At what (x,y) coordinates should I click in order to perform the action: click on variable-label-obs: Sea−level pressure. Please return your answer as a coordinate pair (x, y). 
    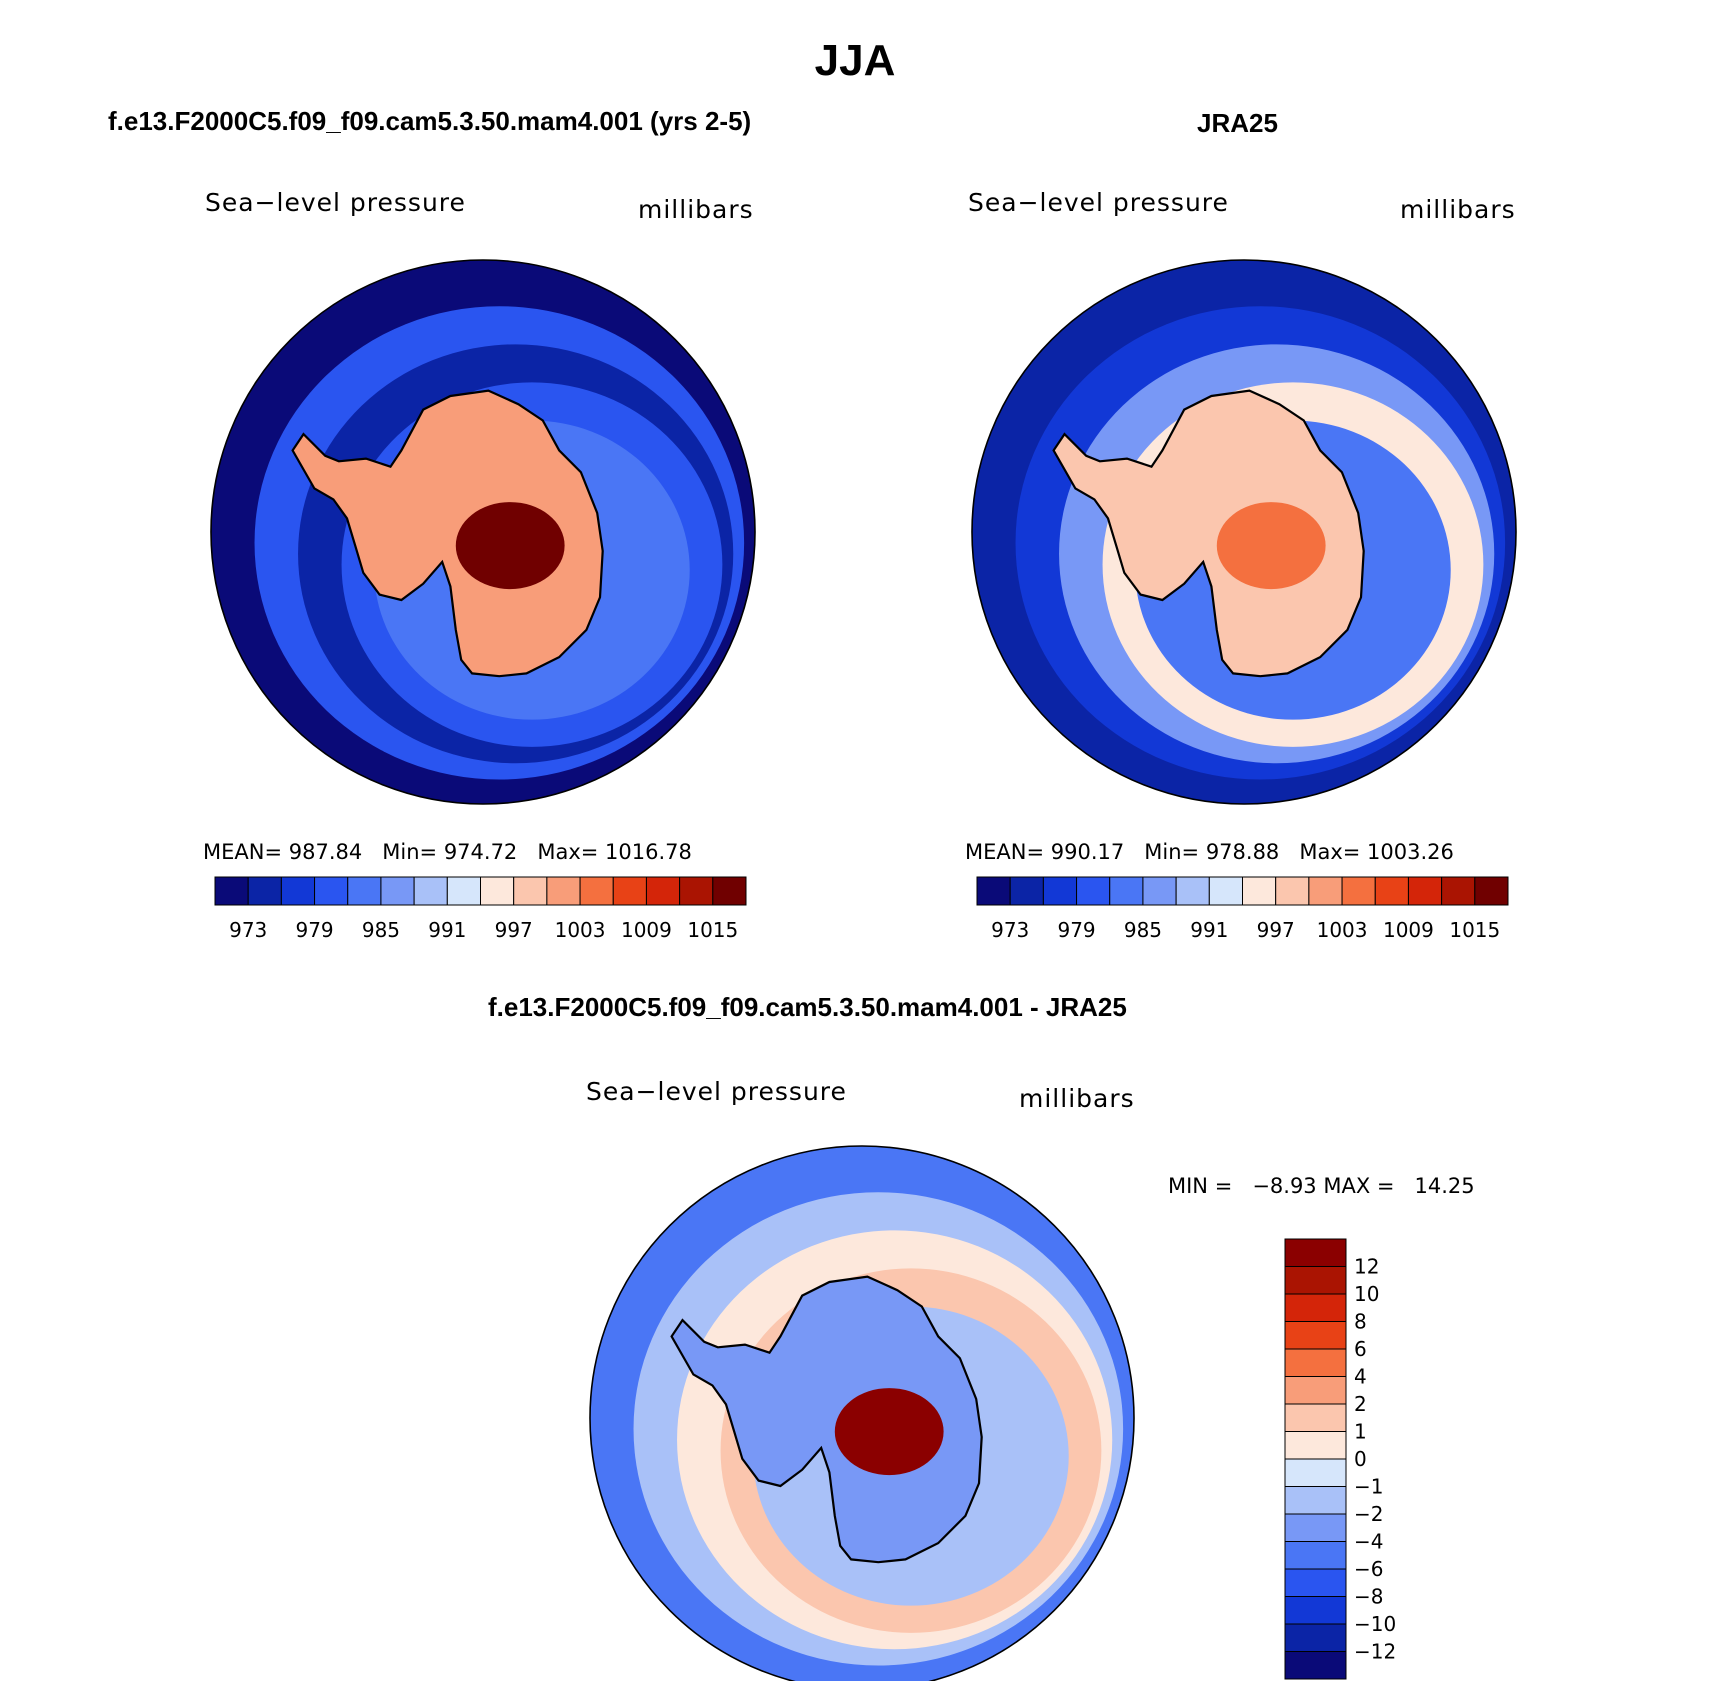
    Looking at the image, I should click on (1098, 202).